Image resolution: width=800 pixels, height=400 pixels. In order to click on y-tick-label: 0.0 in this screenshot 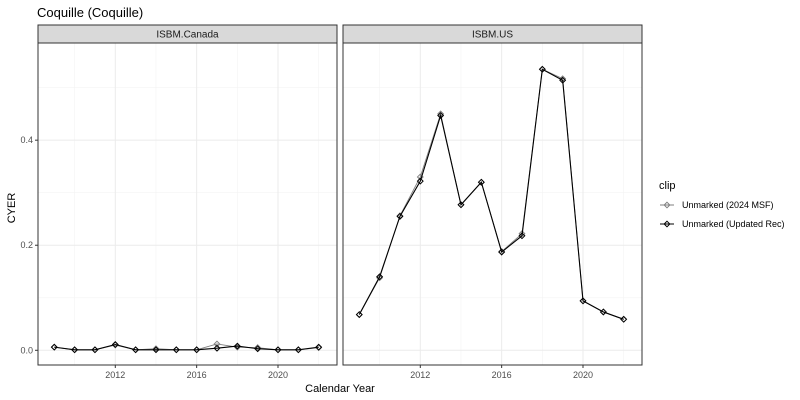, I will do `click(26, 350)`.